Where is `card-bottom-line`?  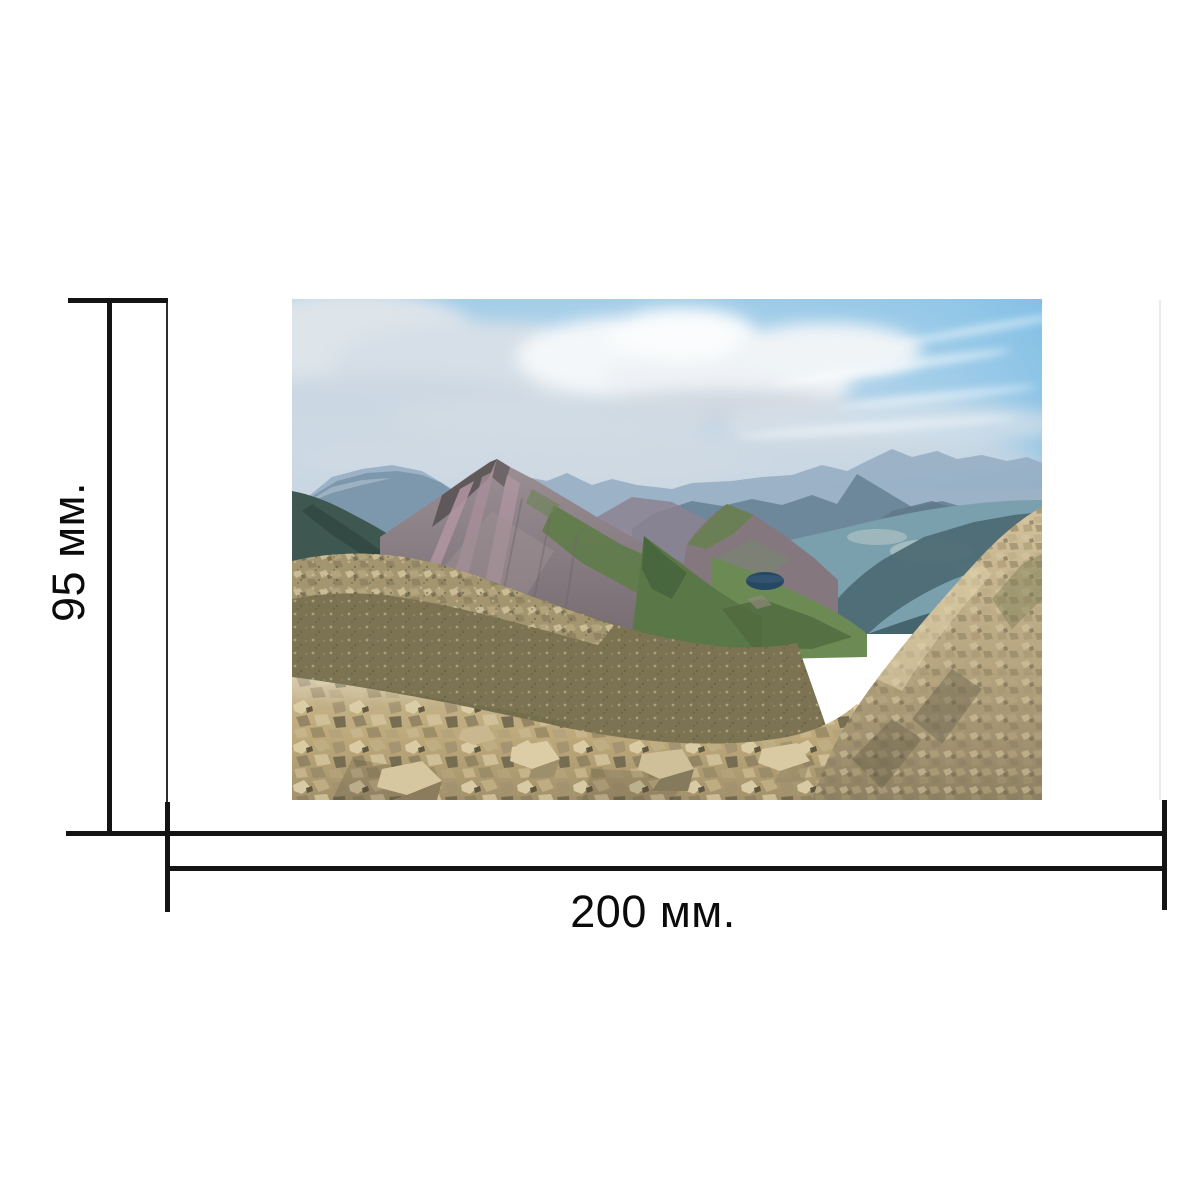 card-bottom-line is located at coordinates (616, 833).